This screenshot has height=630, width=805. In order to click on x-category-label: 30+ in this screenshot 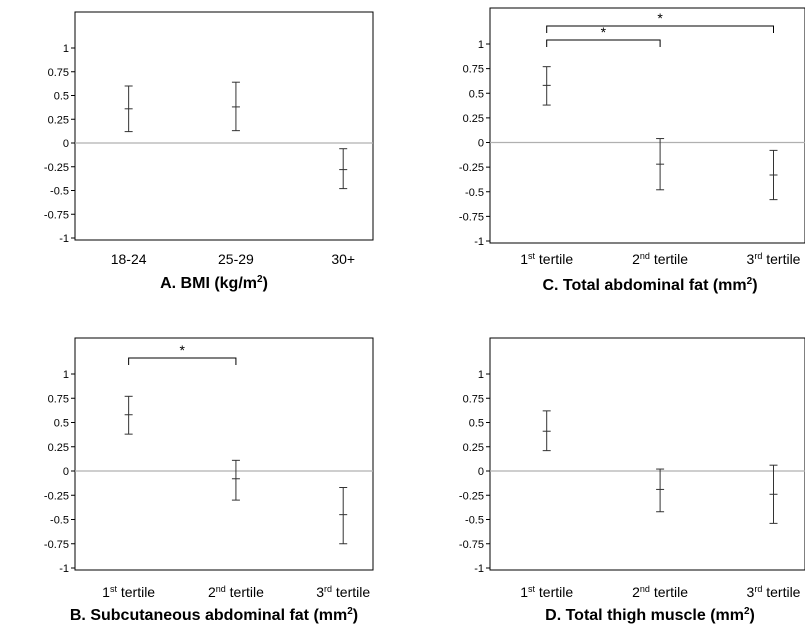, I will do `click(343, 259)`.